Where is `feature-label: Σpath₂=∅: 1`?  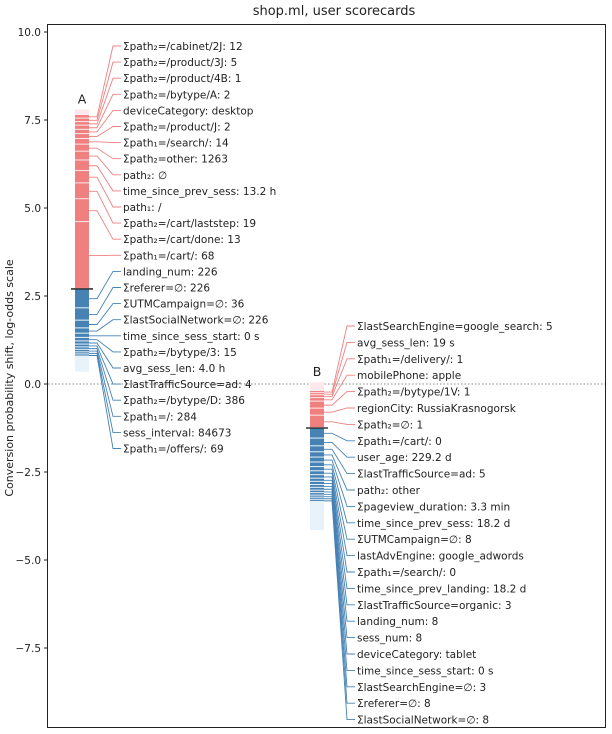 feature-label: Σpath₂=∅: 1 is located at coordinates (390, 425).